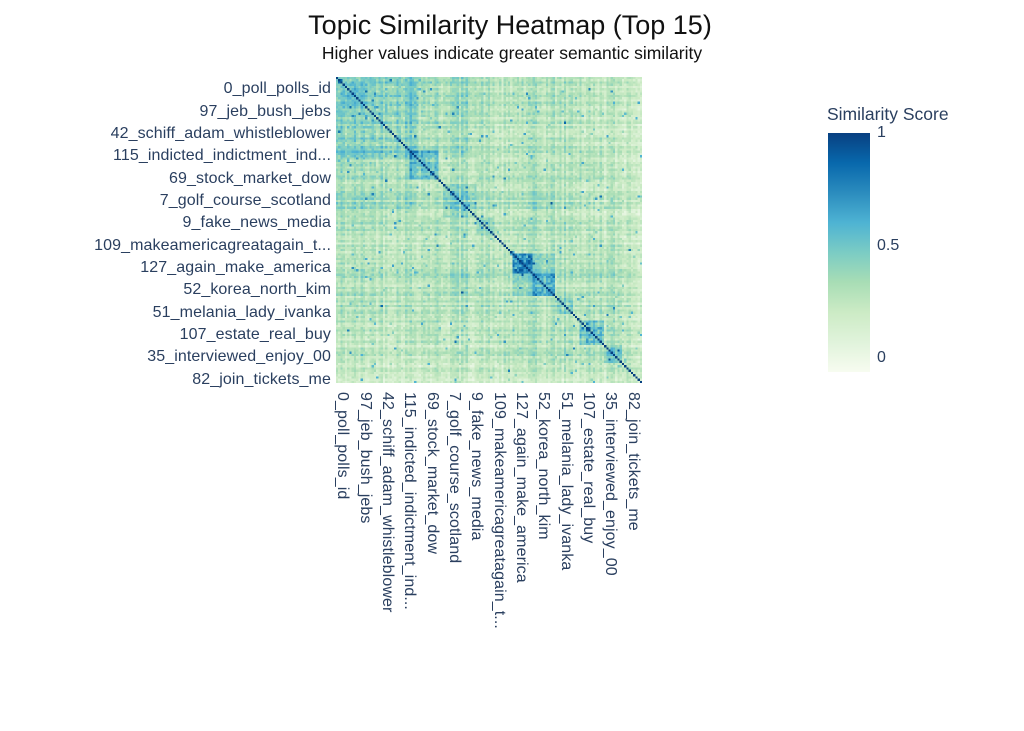  Describe the element at coordinates (888, 245) in the screenshot. I see `colorbar-tick-label: 0.5` at that location.